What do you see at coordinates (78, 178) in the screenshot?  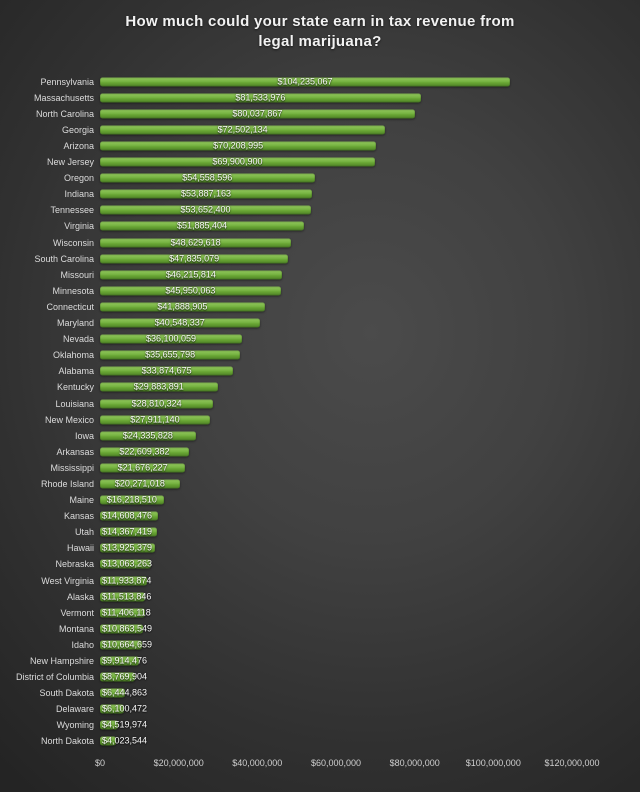 I see `category-label: Oregon` at bounding box center [78, 178].